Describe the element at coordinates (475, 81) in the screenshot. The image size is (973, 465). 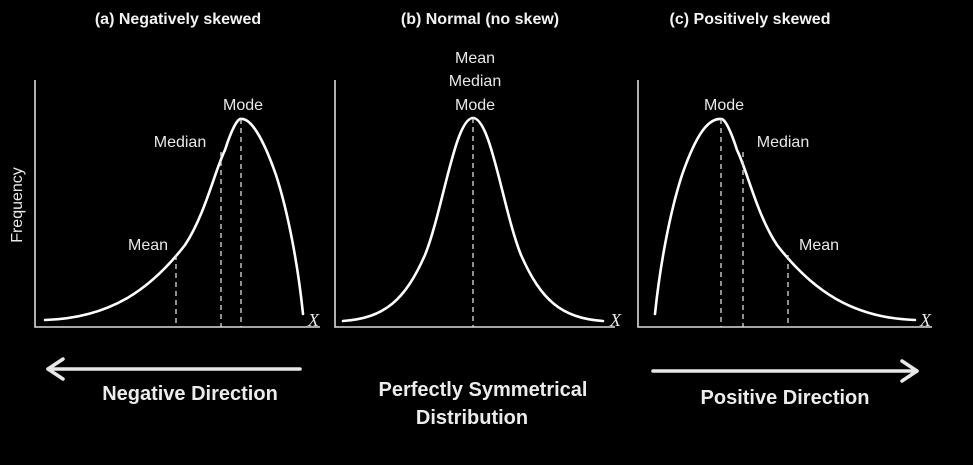
I see `panel-b-median-label: Median` at that location.